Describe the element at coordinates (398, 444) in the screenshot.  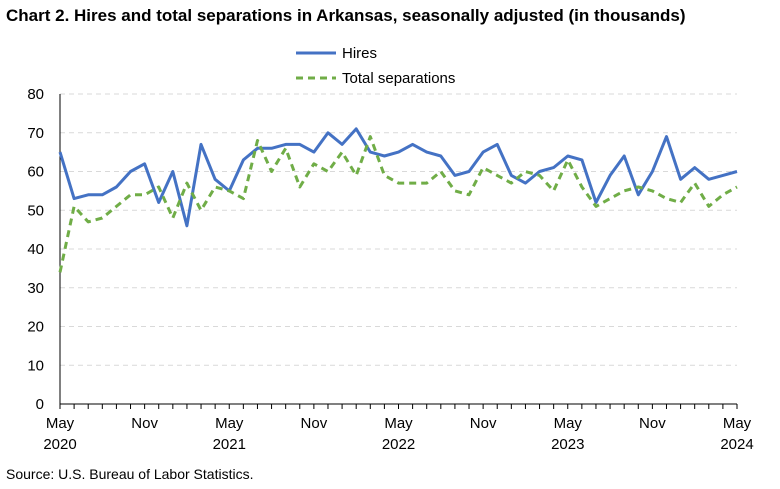
I see `x-tick-label-year: 2022` at that location.